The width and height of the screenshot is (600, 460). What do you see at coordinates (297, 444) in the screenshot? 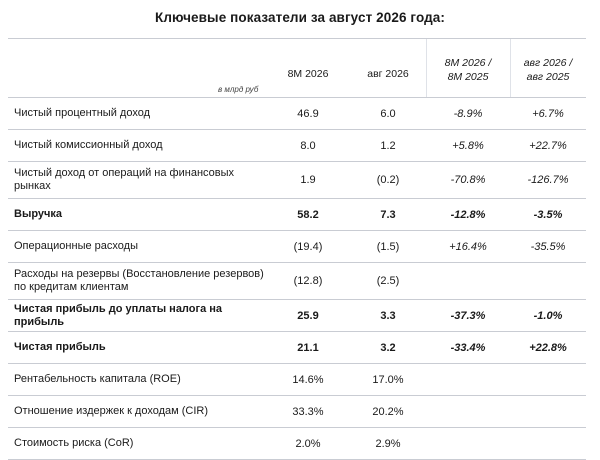
I see `table-row: Стоимость риска (CoR) 2.0% 2.9%` at bounding box center [297, 444].